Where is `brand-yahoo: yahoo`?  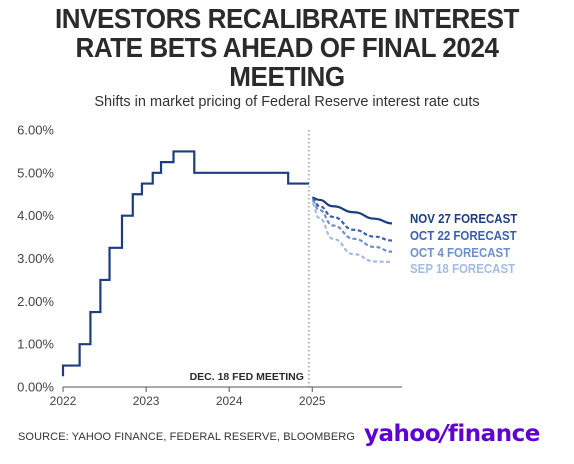 brand-yahoo: yahoo is located at coordinates (402, 434).